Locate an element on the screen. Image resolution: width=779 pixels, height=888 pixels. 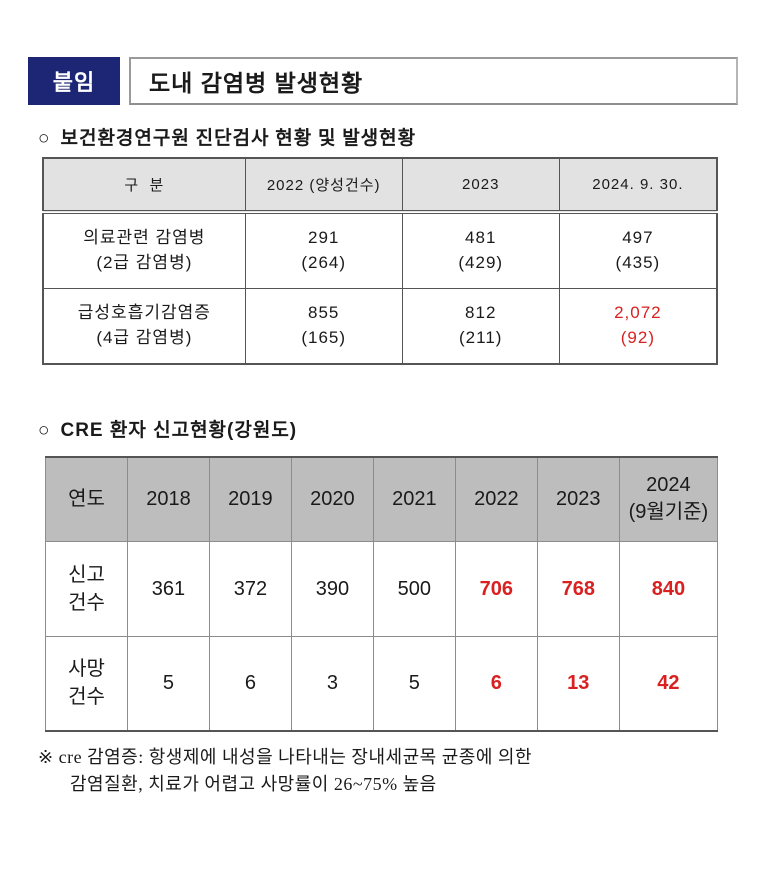
value-cell: 291 (264) is located at coordinates (323, 250).